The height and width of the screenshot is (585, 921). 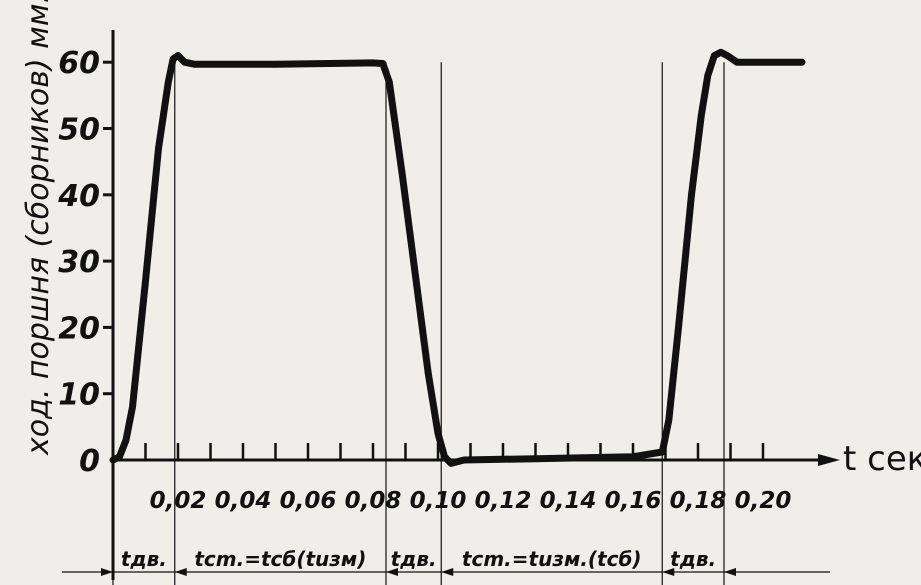 I want to click on x-tick-label: 0,18, so click(x=698, y=501).